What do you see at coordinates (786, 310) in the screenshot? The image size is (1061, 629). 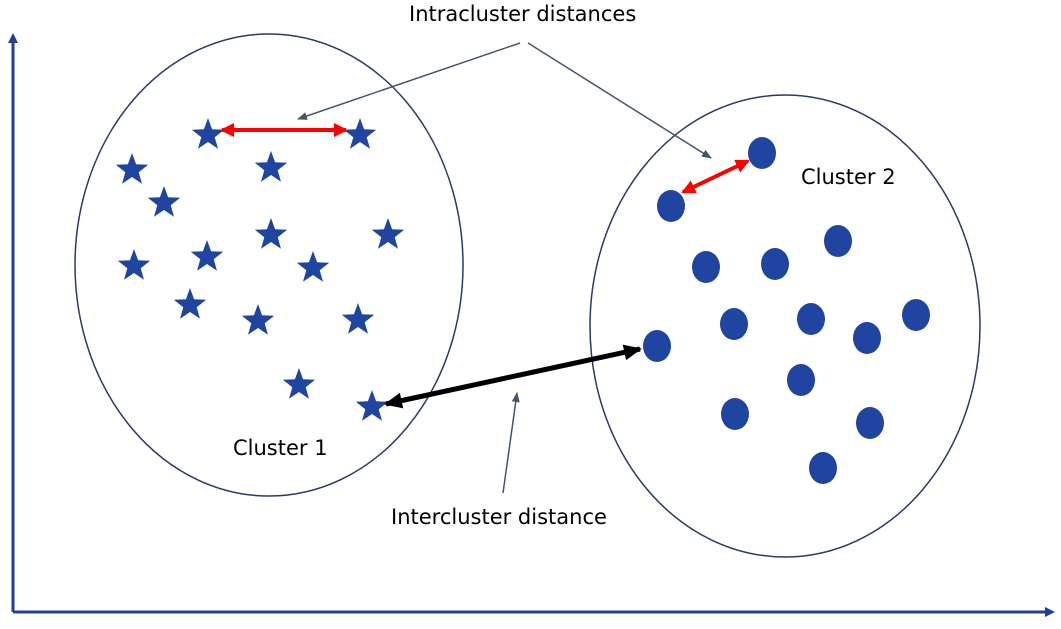 I see `cluster-2-points` at bounding box center [786, 310].